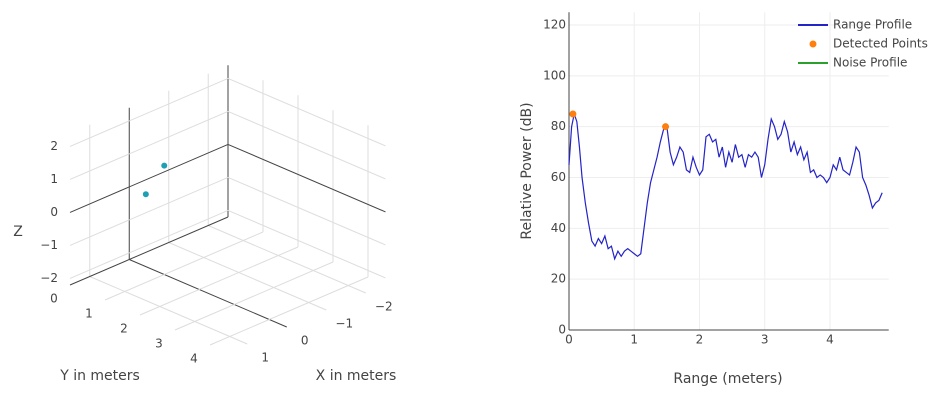 This screenshot has width=945, height=411. Describe the element at coordinates (49, 245) in the screenshot. I see `z-tick-label: −1` at that location.